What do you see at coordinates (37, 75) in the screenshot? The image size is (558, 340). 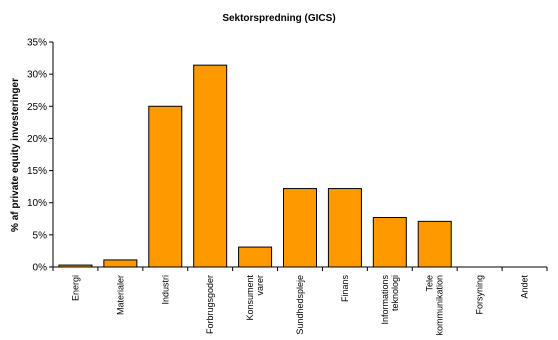 I see `y-tick-label: 30%` at bounding box center [37, 75].